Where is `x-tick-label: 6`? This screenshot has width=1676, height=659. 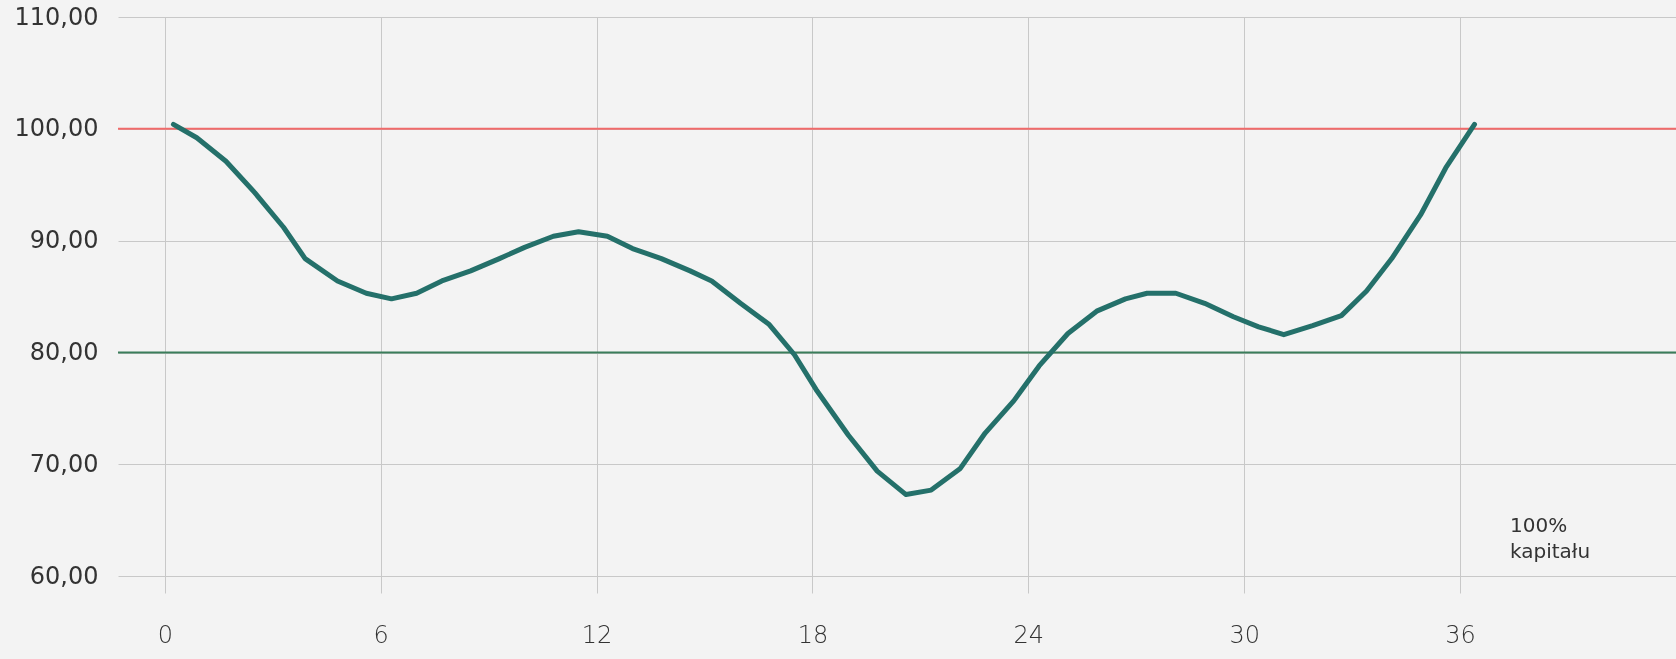 x-tick-label: 6 is located at coordinates (381, 634).